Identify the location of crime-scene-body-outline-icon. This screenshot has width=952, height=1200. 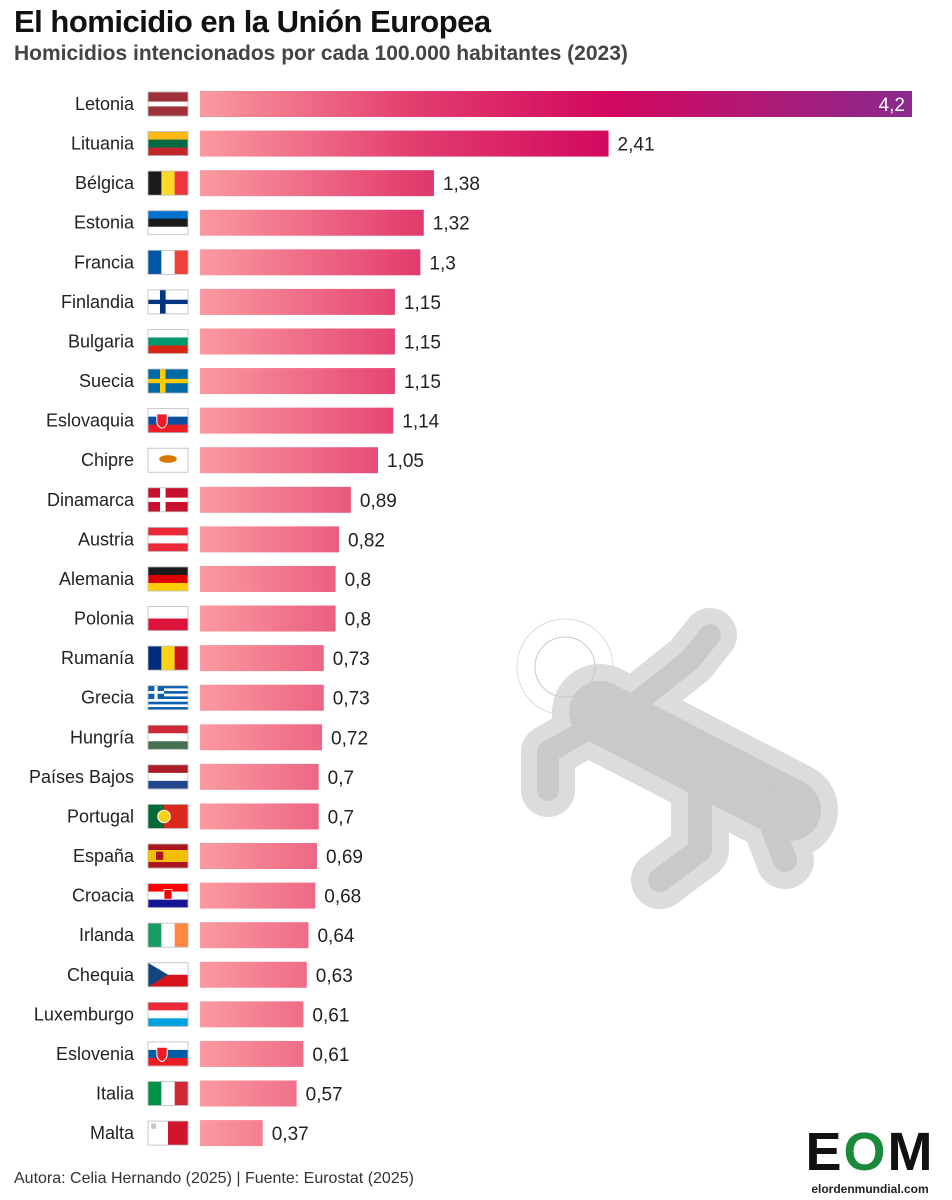
(677, 758).